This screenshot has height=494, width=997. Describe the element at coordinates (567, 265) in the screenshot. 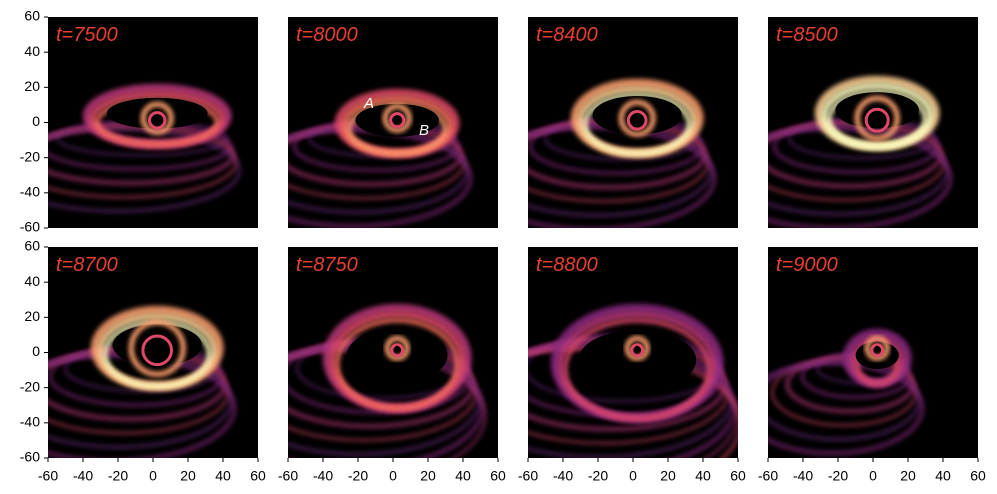

I see `panel-label: t=8800` at that location.